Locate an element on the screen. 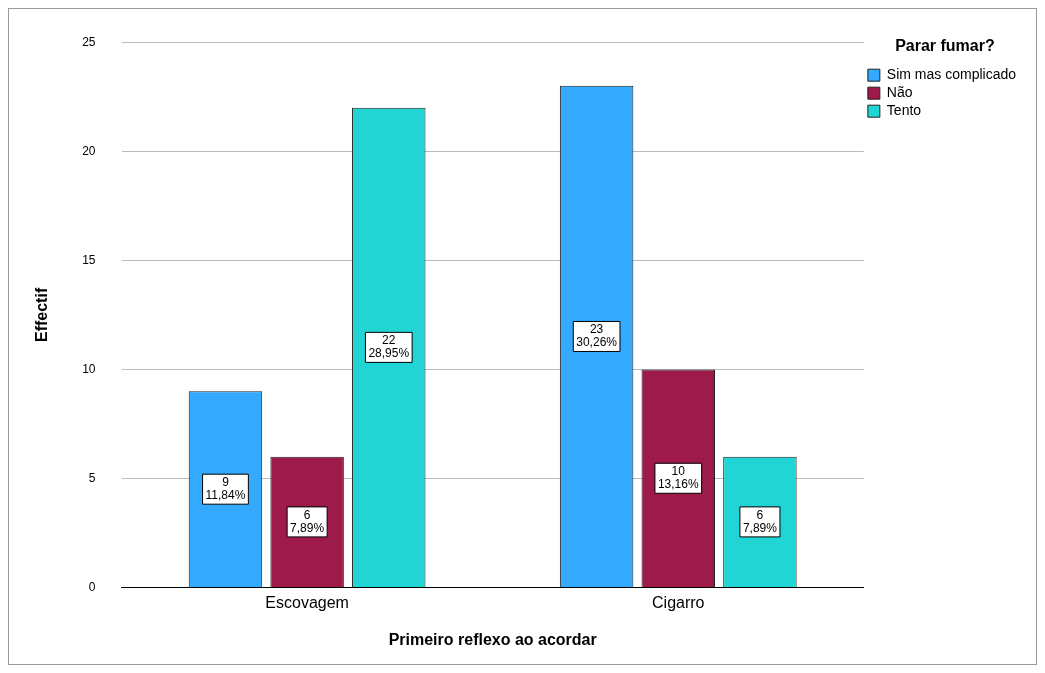 The height and width of the screenshot is (673, 1045). x-axis-title: Primeiro reflexo ao acordar is located at coordinates (492, 639).